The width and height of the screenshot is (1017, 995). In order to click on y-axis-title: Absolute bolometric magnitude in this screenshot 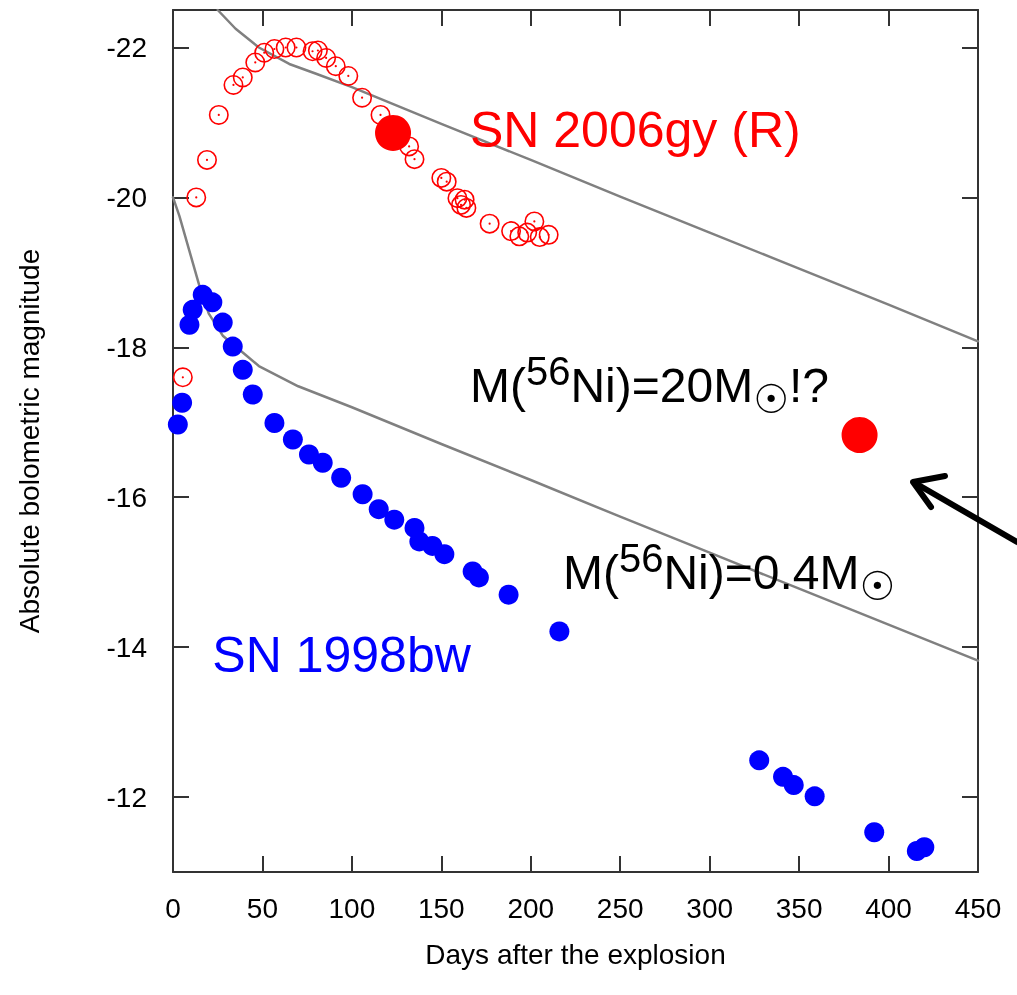, I will do `click(29, 441)`.